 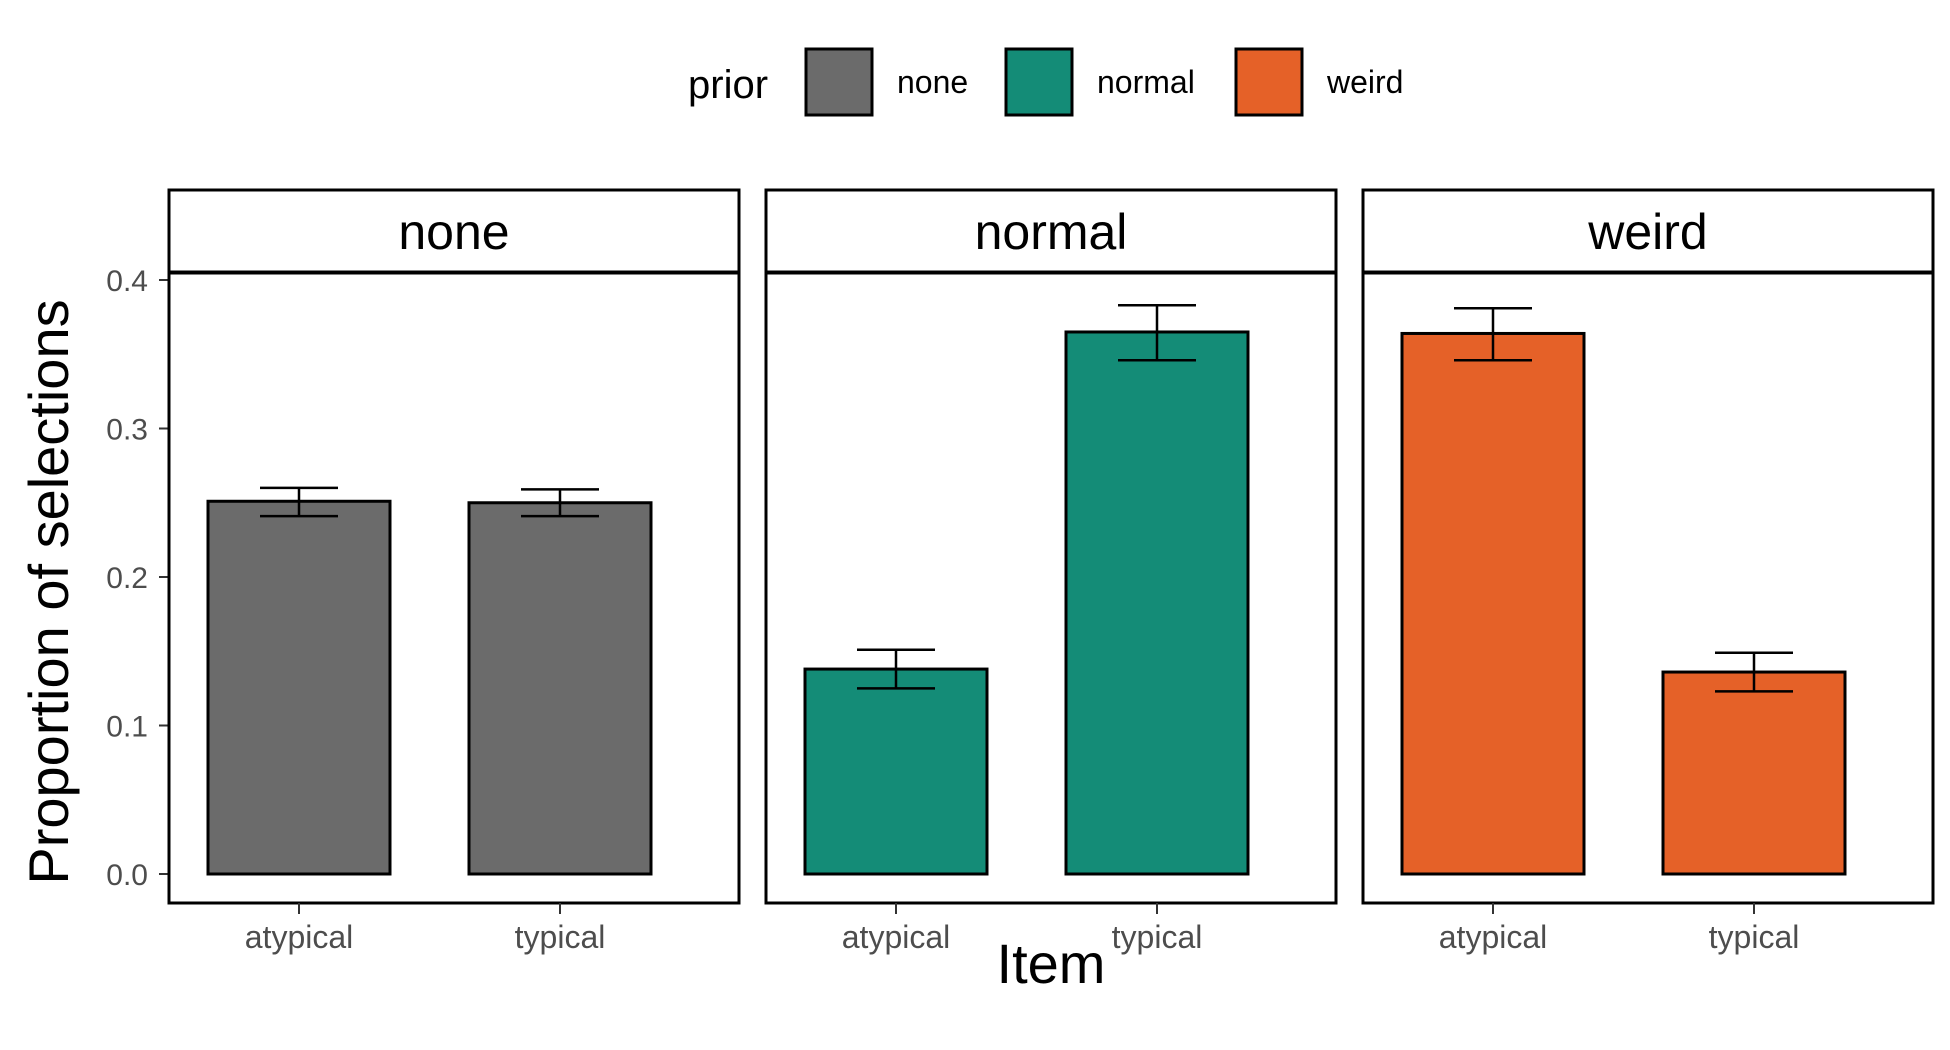 I want to click on errorbar-none-typical, so click(x=560, y=503).